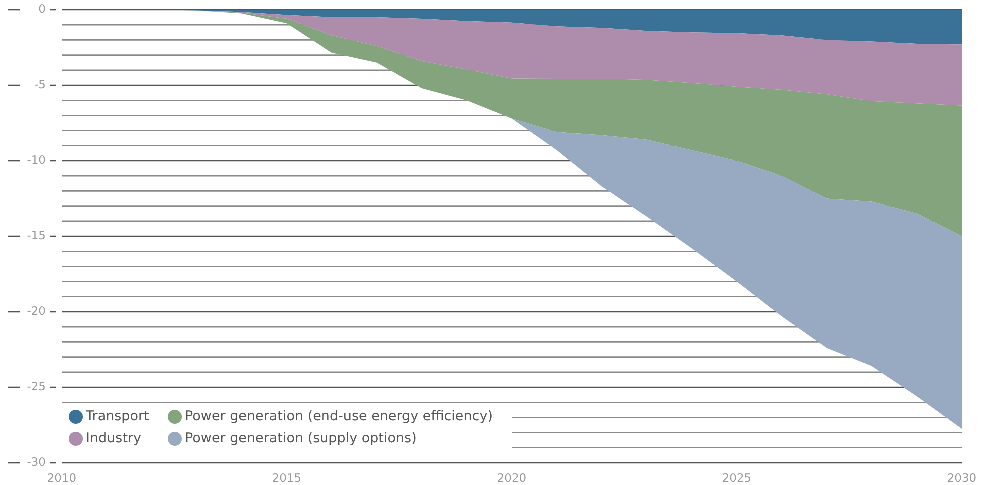  What do you see at coordinates (512, 478) in the screenshot?
I see `x-tick-label: 2020` at bounding box center [512, 478].